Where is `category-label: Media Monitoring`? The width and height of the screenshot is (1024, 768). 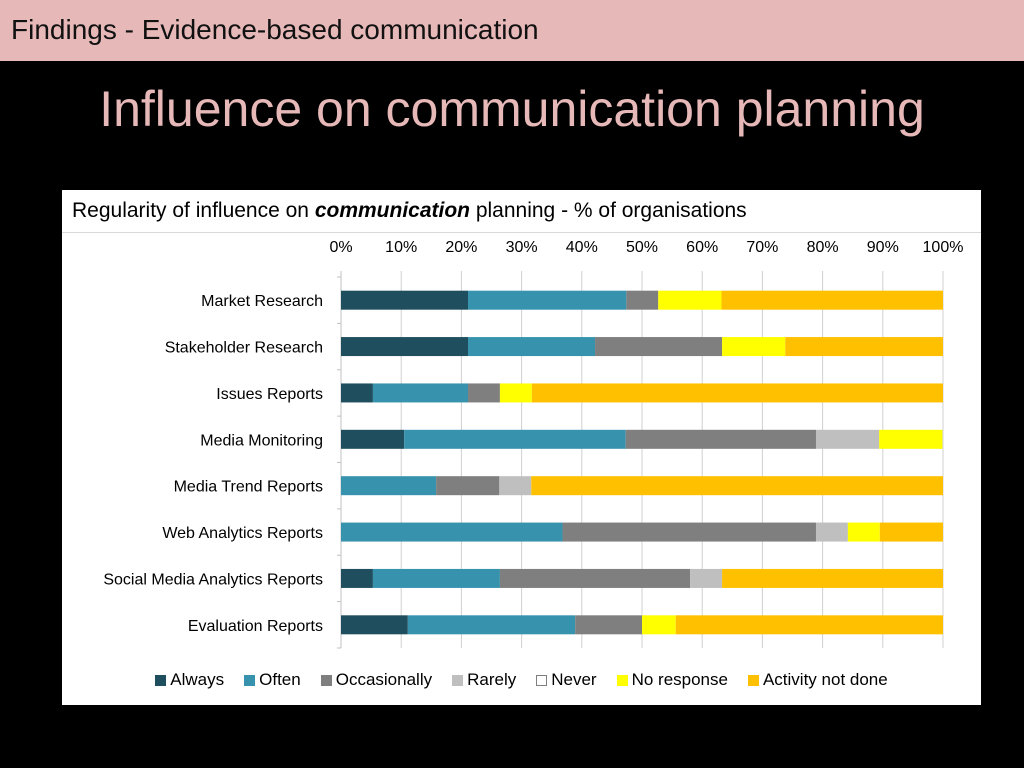
category-label: Media Monitoring is located at coordinates (261, 440).